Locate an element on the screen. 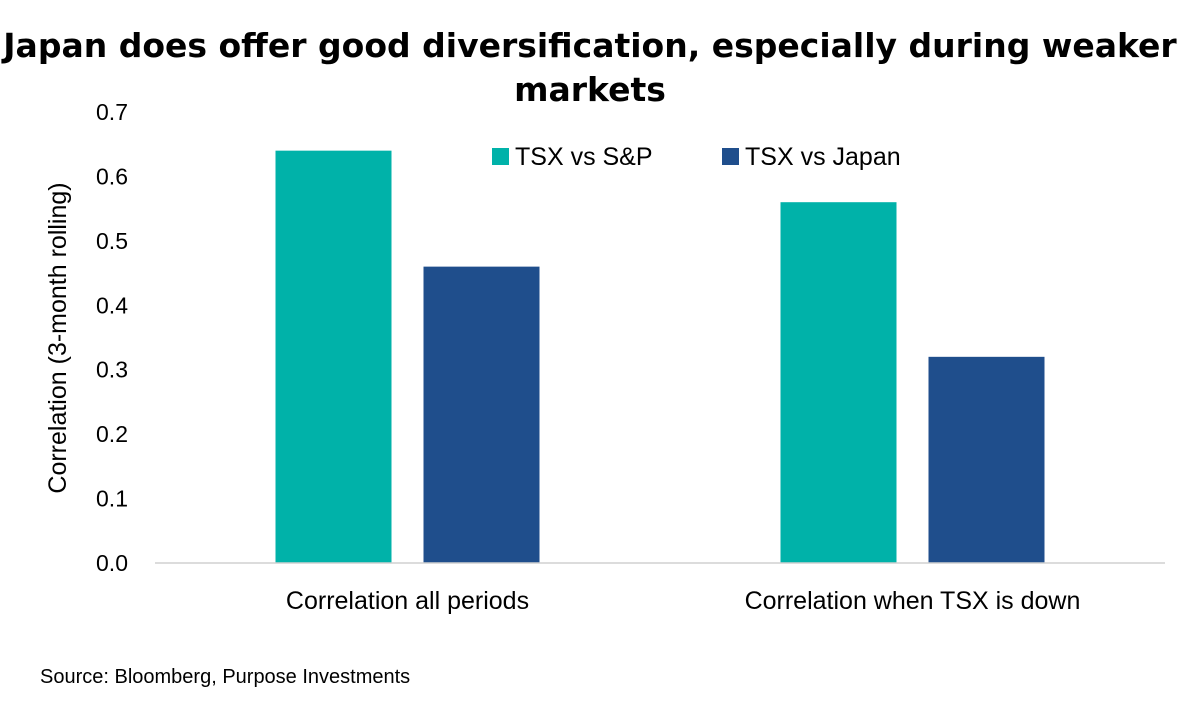 This screenshot has height=714, width=1180. y-axis-title: Correlation (3-month rolling) is located at coordinates (58, 337).